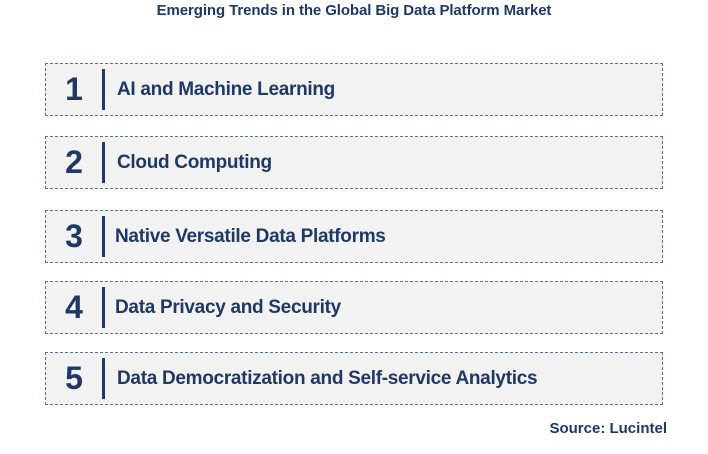 Image resolution: width=708 pixels, height=454 pixels. I want to click on trend-item-1: 1 AI and Machine Learning, so click(354, 89).